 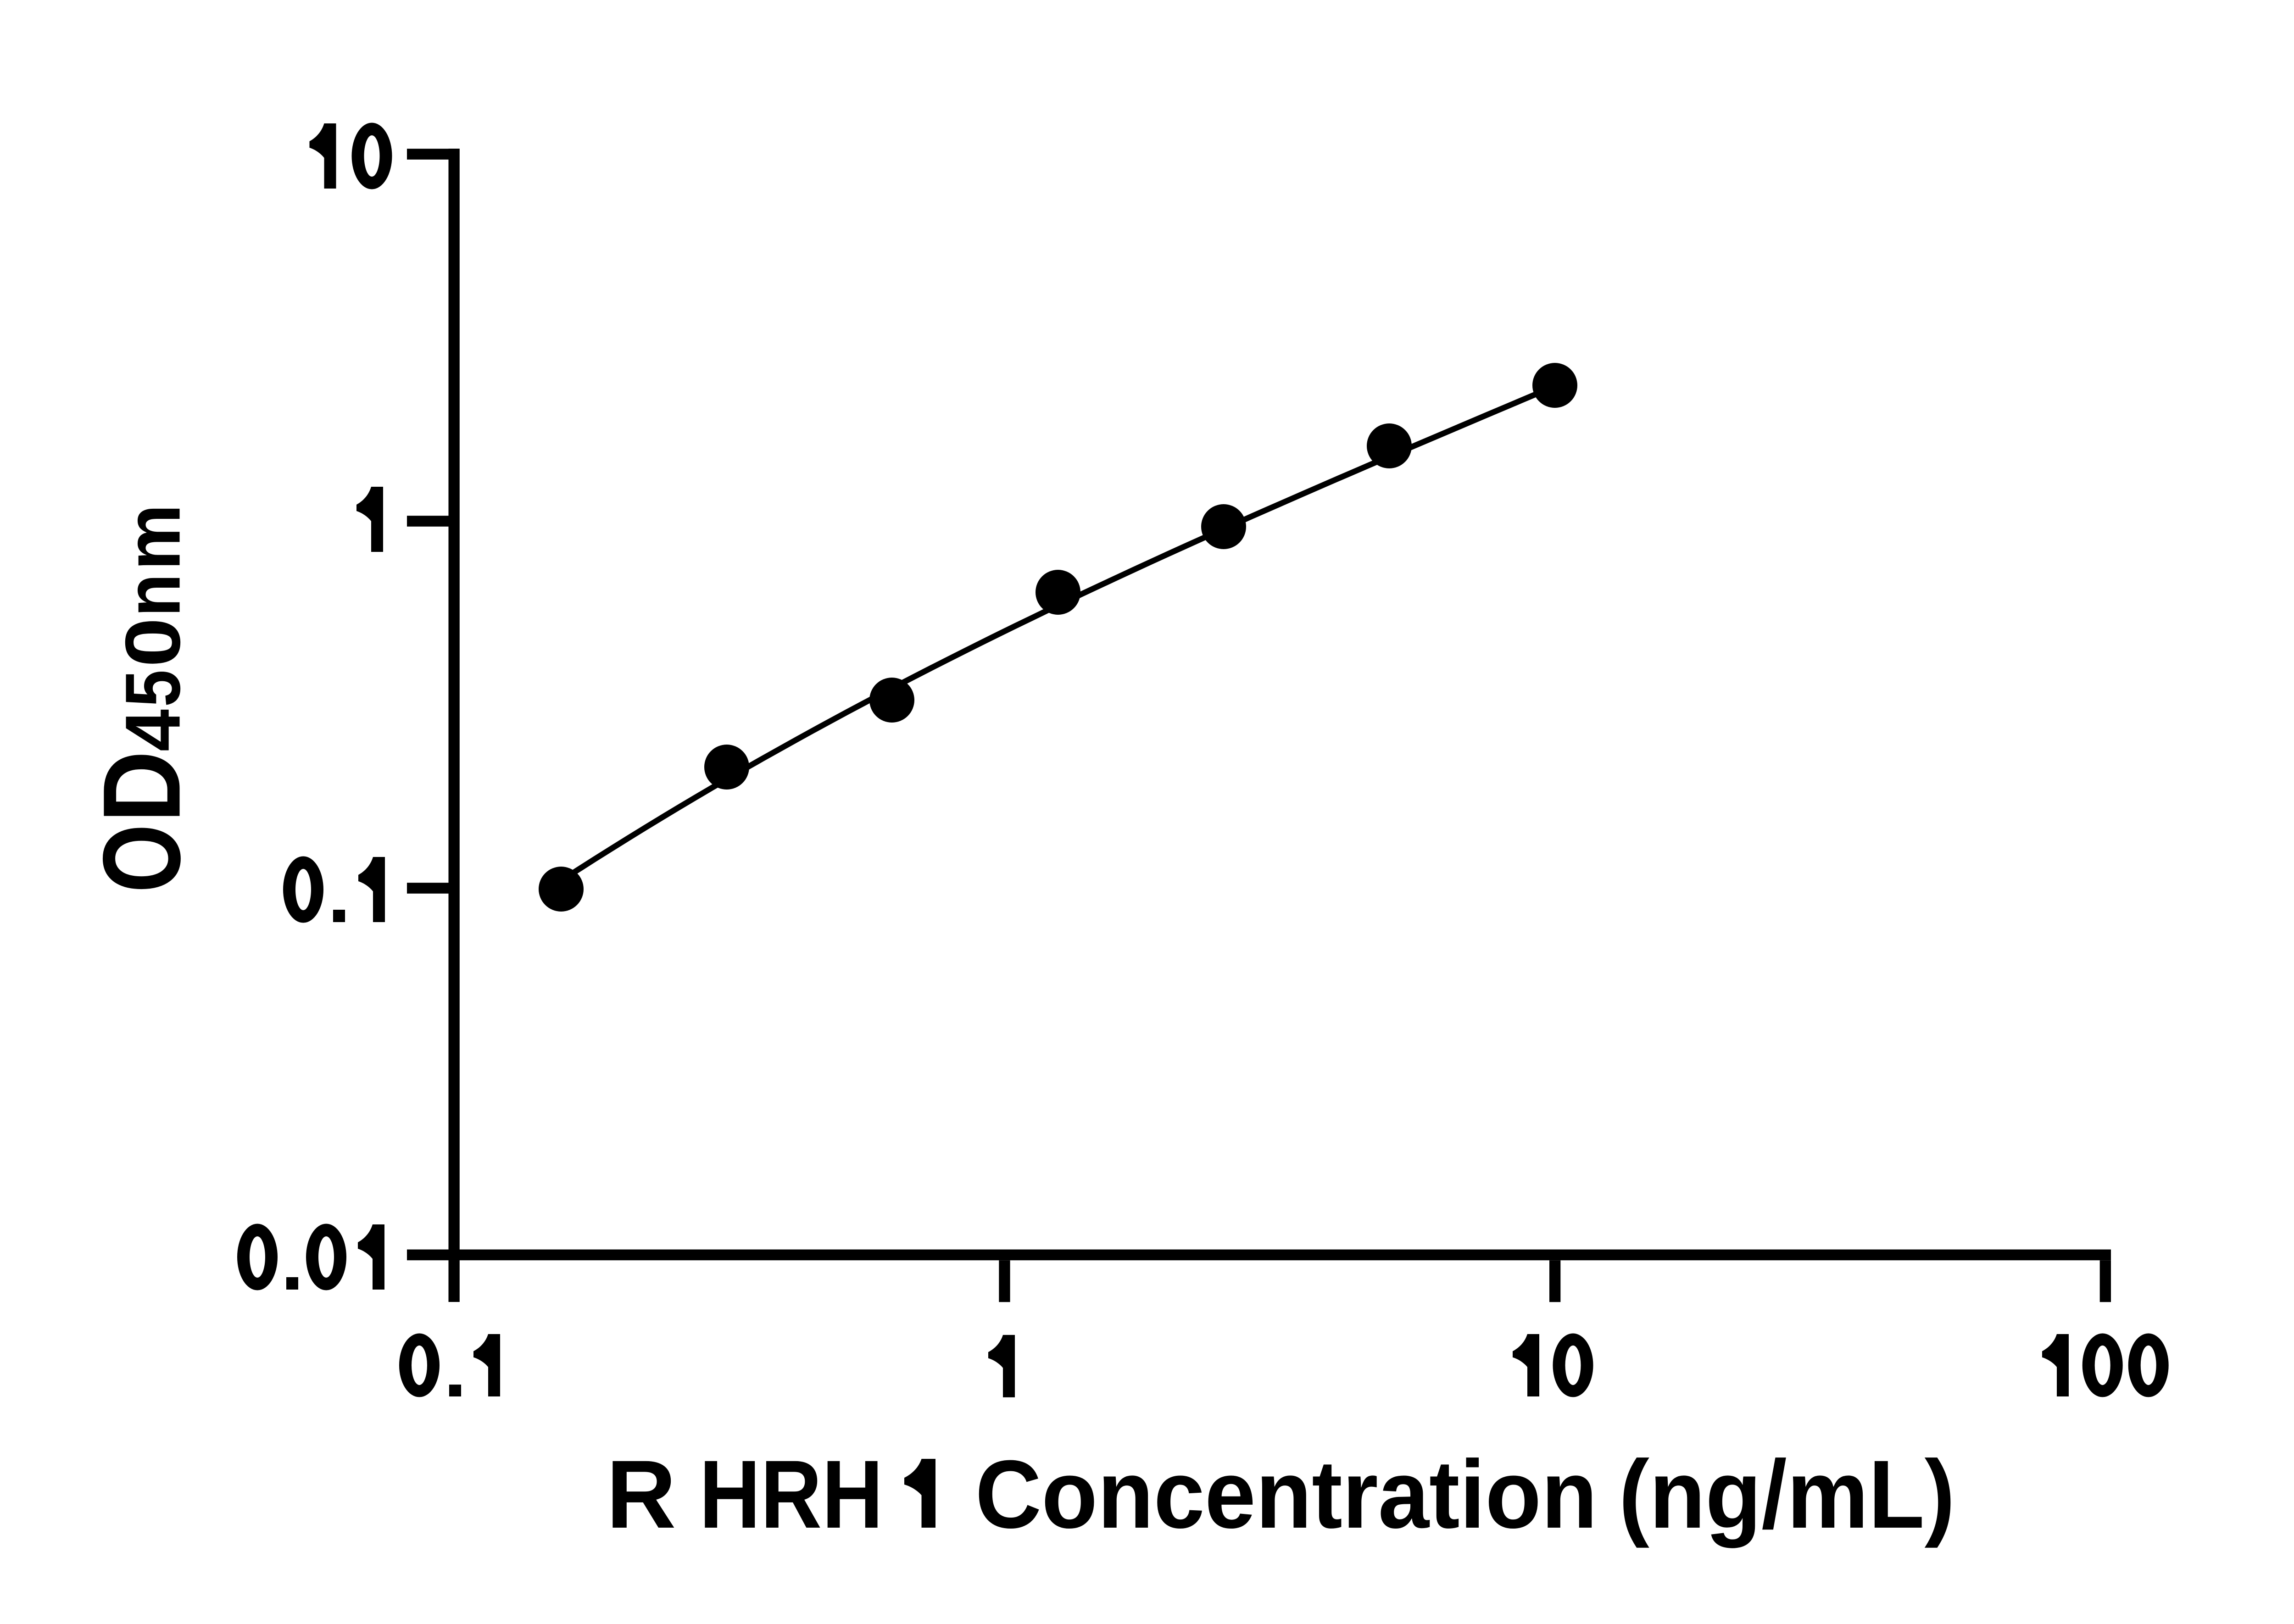 I want to click on svg-text: R, so click(x=641, y=1494).